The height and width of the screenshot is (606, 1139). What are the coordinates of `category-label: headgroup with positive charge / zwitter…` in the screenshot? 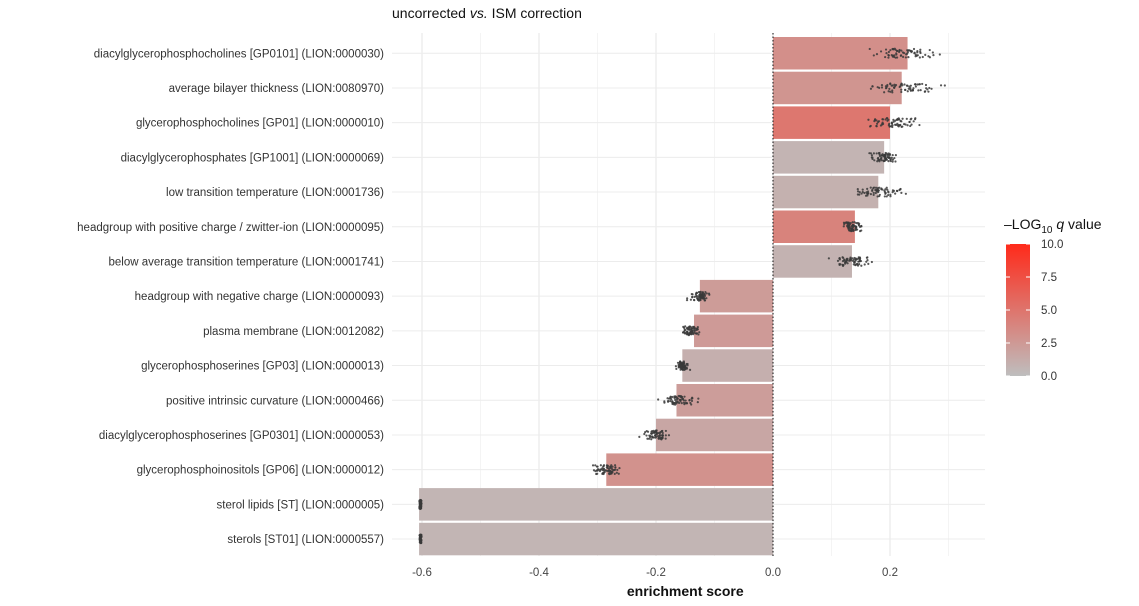 It's located at (230, 228).